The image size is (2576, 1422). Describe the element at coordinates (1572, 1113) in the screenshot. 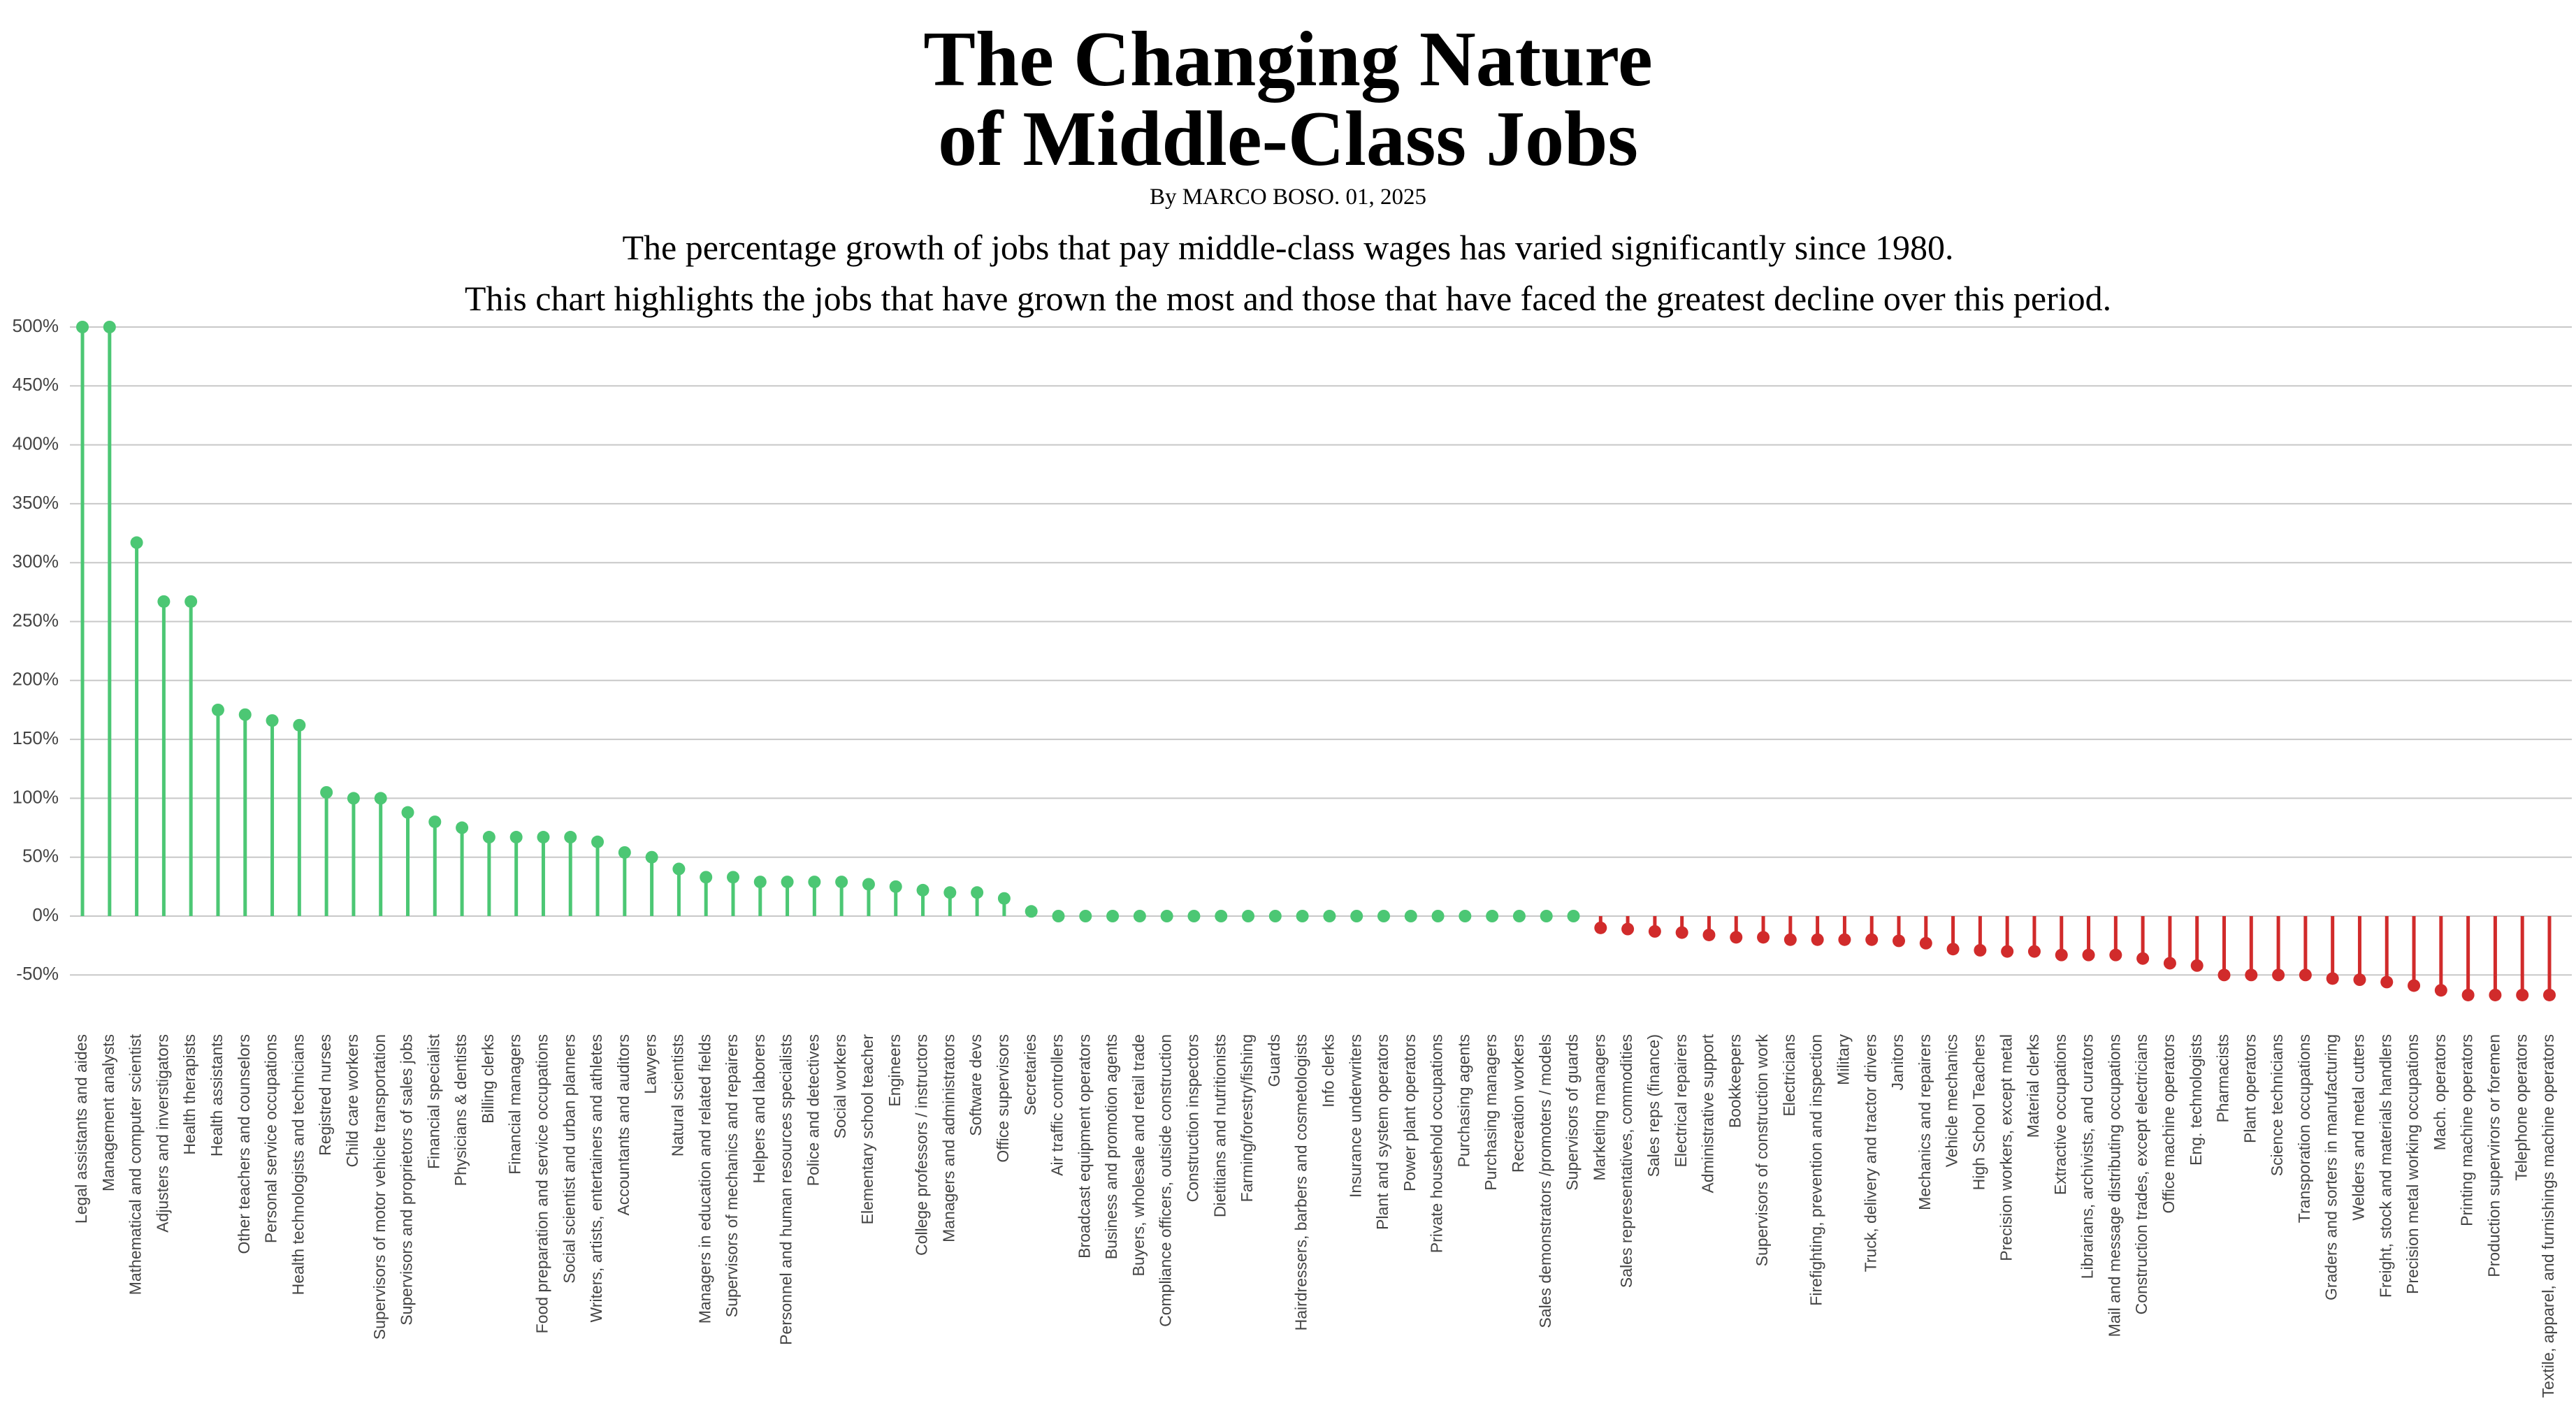

I see `x-tick-label: Supervisors of guards` at that location.